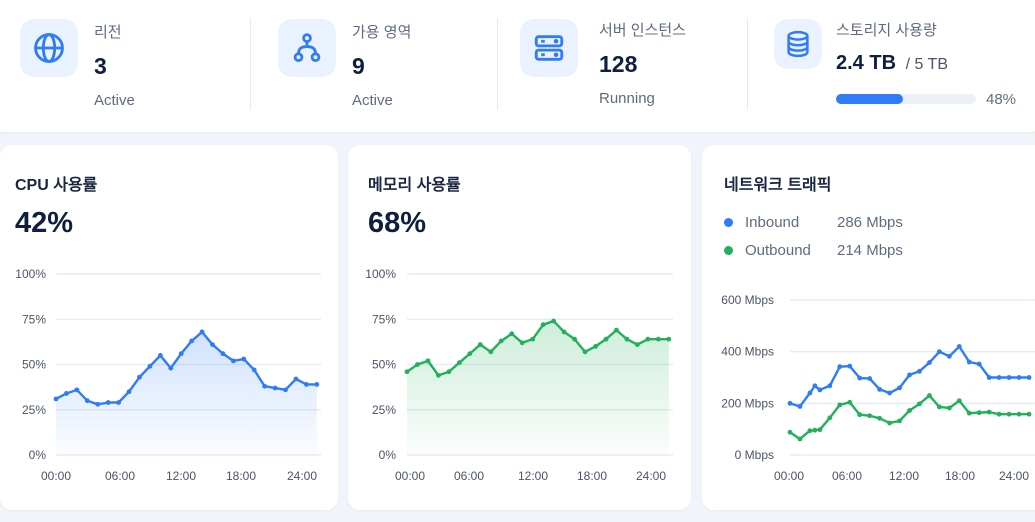  I want to click on stat-value: 128, so click(618, 64).